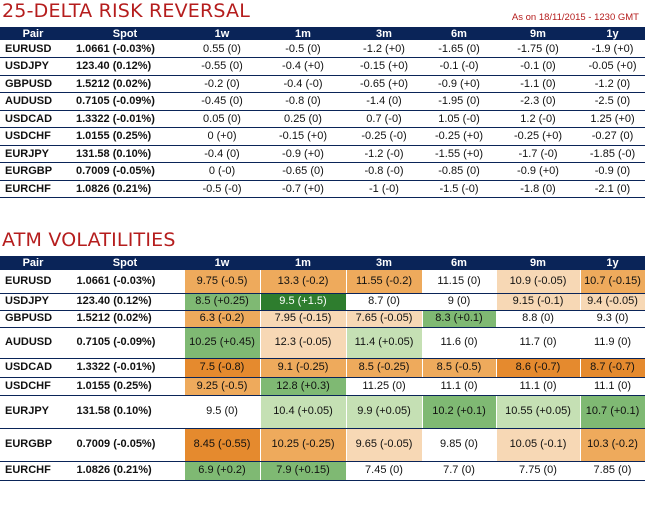 This screenshot has width=645, height=506. I want to click on spot-cell: 1.0155 (0.25%), so click(114, 136).